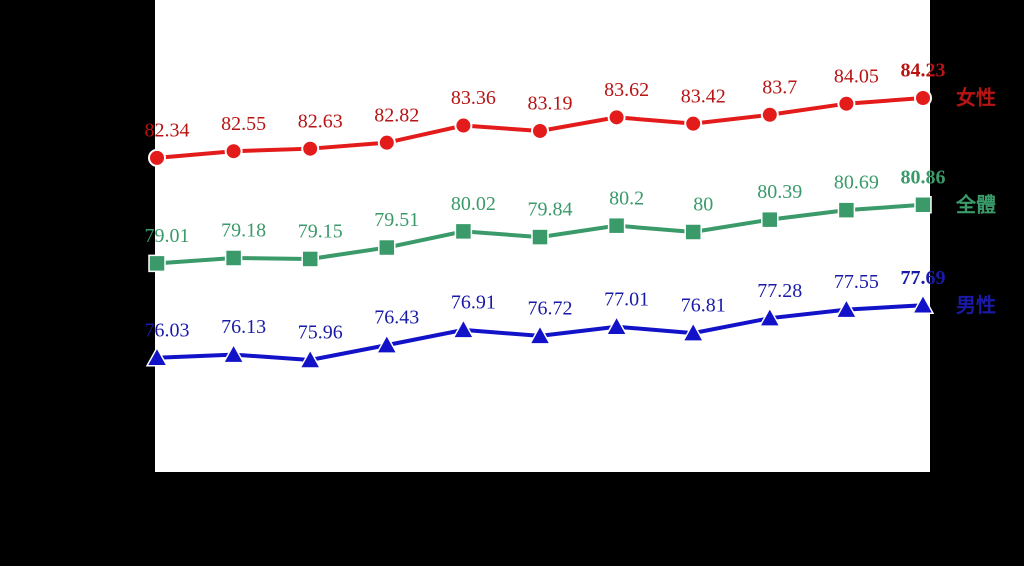  Describe the element at coordinates (243, 327) in the screenshot. I see `value-label: 76.13` at that location.